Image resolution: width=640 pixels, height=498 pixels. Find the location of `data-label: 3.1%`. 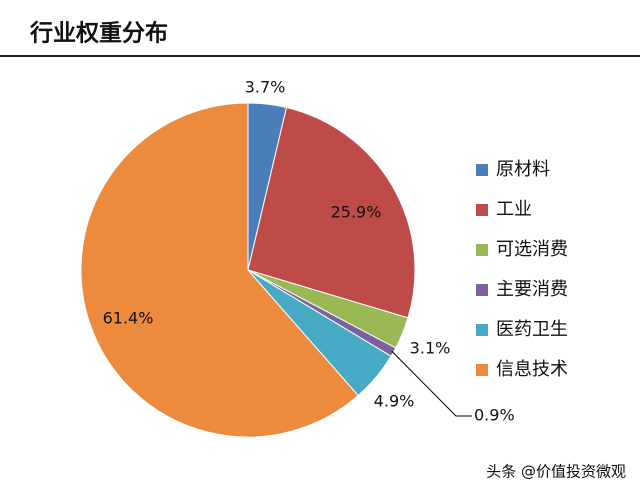

data-label: 3.1% is located at coordinates (430, 348).